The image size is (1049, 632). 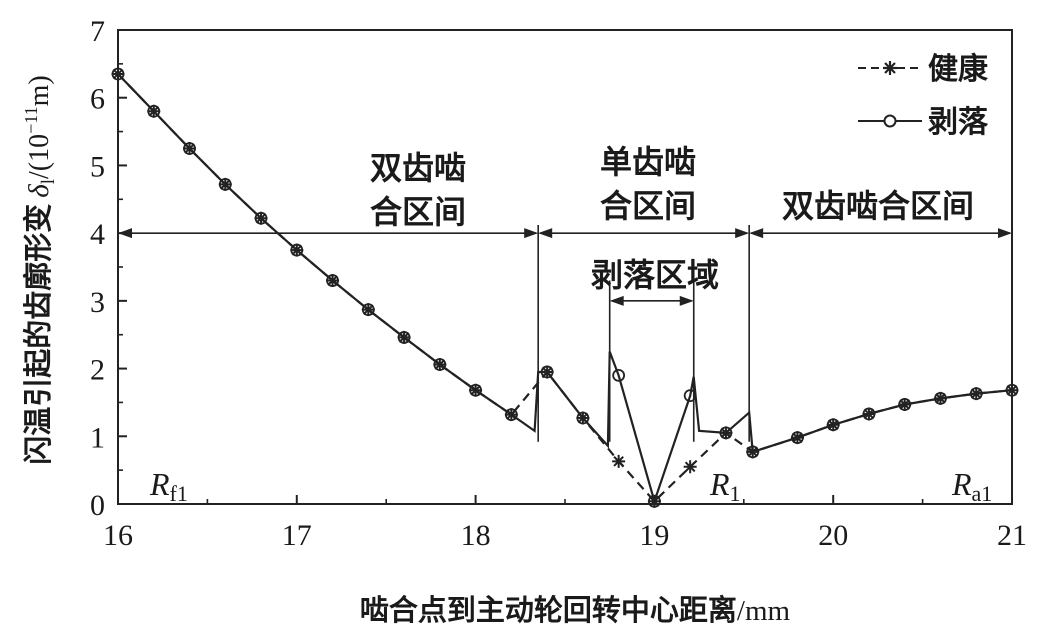 What do you see at coordinates (1005, 233) in the screenshot?
I see `arrow-double-2-head-right` at bounding box center [1005, 233].